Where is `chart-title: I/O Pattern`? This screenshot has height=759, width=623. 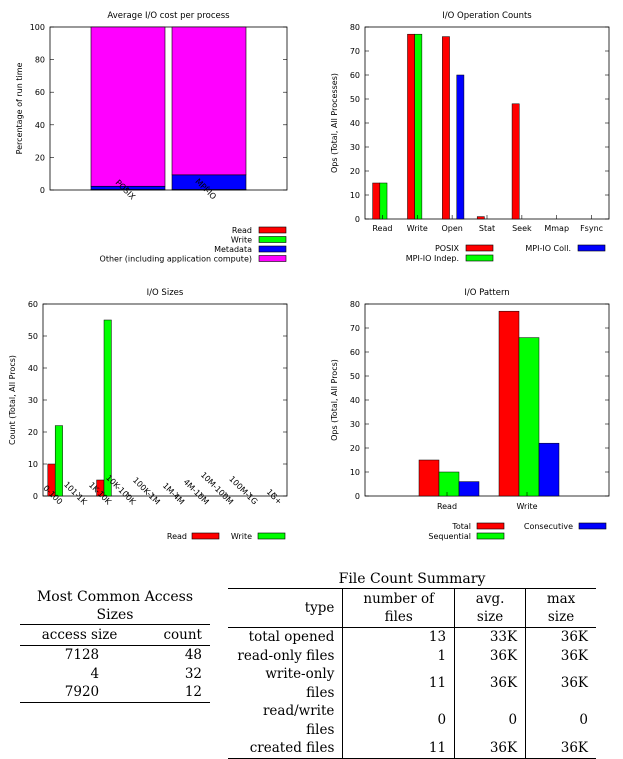 chart-title: I/O Pattern is located at coordinates (486, 293).